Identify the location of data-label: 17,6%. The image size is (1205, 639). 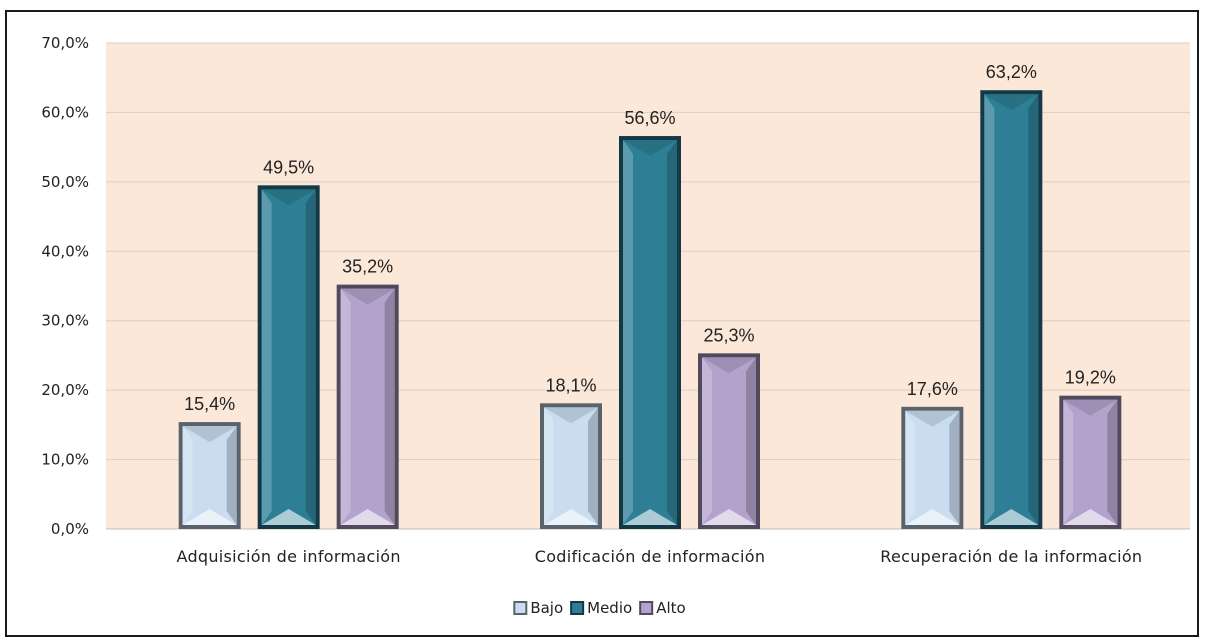
(932, 389).